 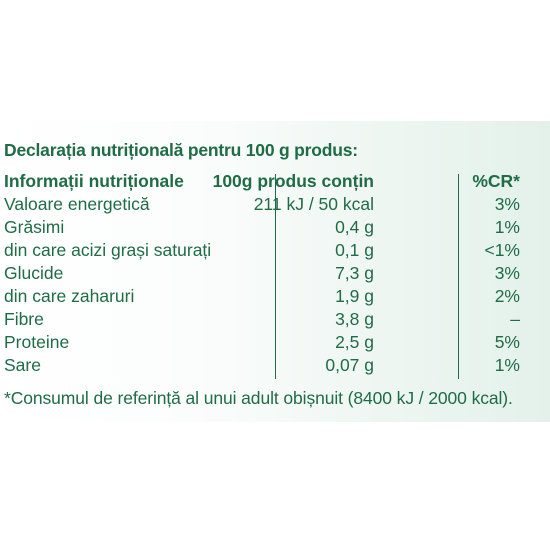 I want to click on nutrient-name: din care acizi grași saturați, so click(x=108, y=250).